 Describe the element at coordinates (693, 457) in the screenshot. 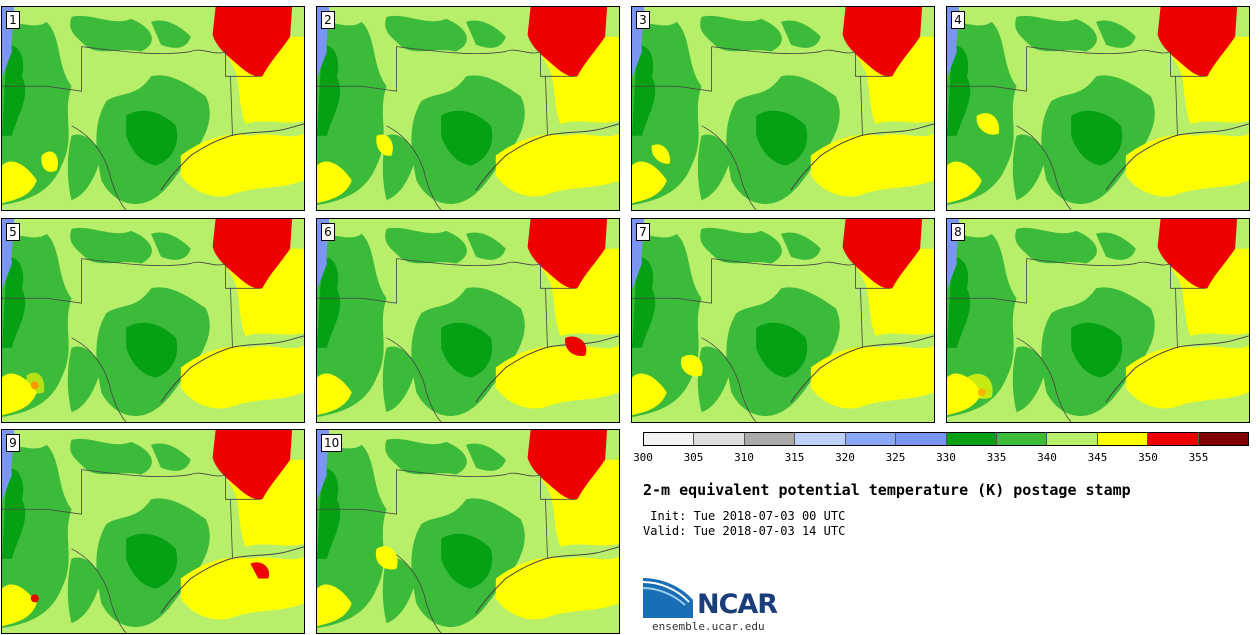

I see `colorbar-tick-label: 305` at that location.